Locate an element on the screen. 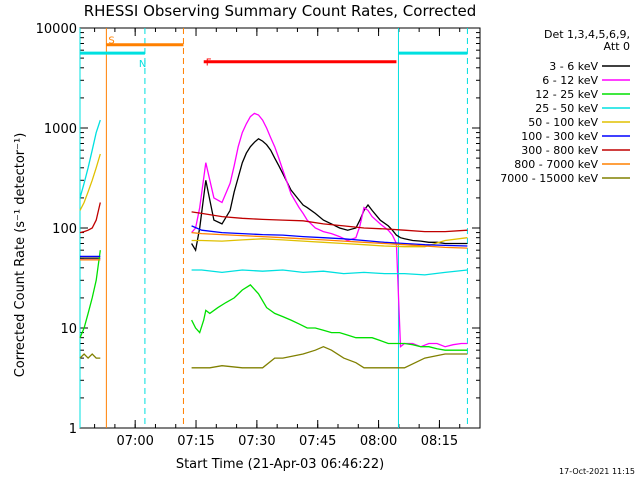 The width and height of the screenshot is (640, 480). y-axis-label: Corrected Count Rate (s⁻¹ detector⁻¹) is located at coordinates (20, 255).